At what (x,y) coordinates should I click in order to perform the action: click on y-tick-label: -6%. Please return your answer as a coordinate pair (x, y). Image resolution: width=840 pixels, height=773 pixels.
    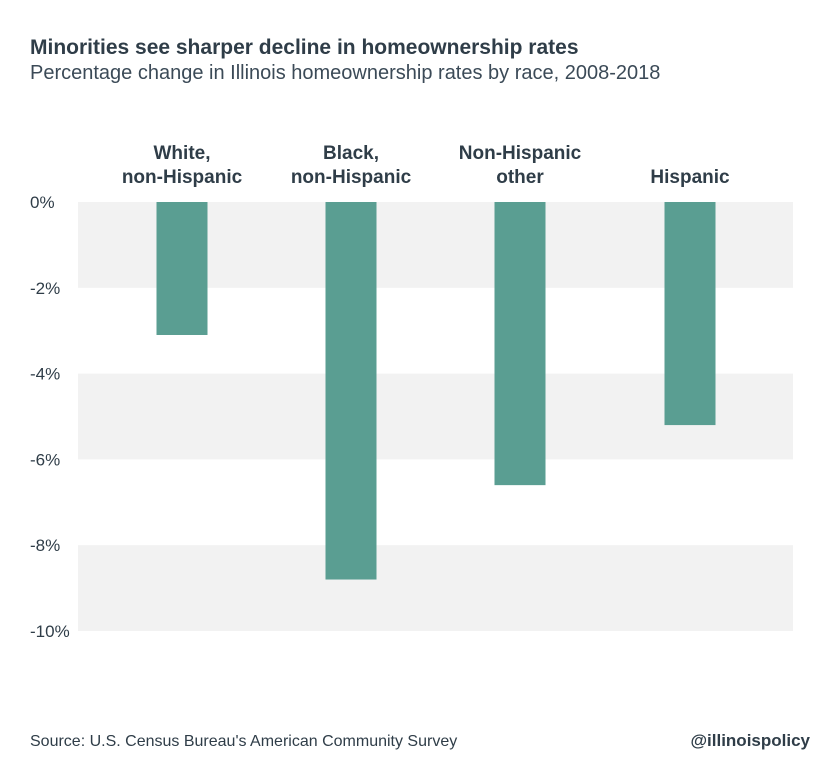
    Looking at the image, I should click on (45, 459).